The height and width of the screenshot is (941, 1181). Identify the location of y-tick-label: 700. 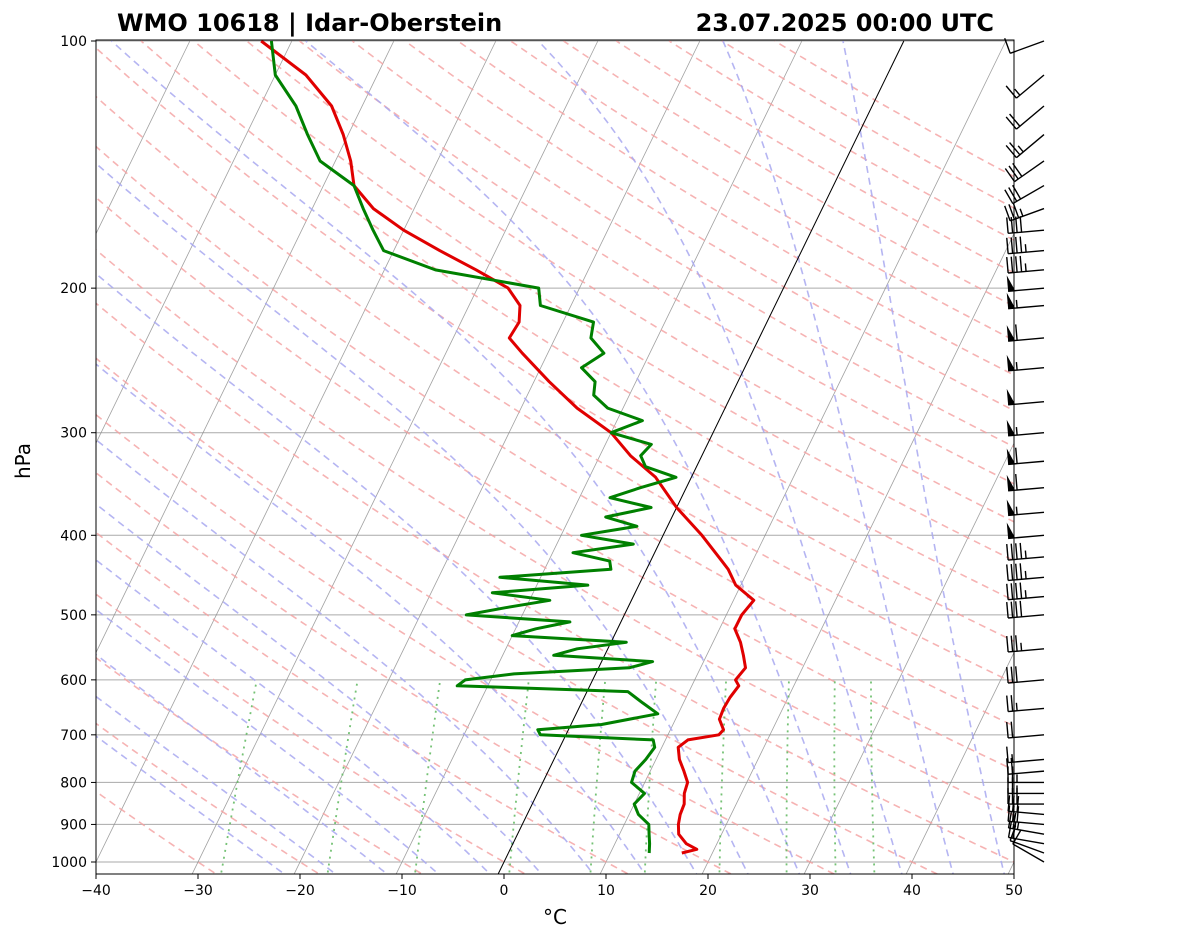
(73, 736).